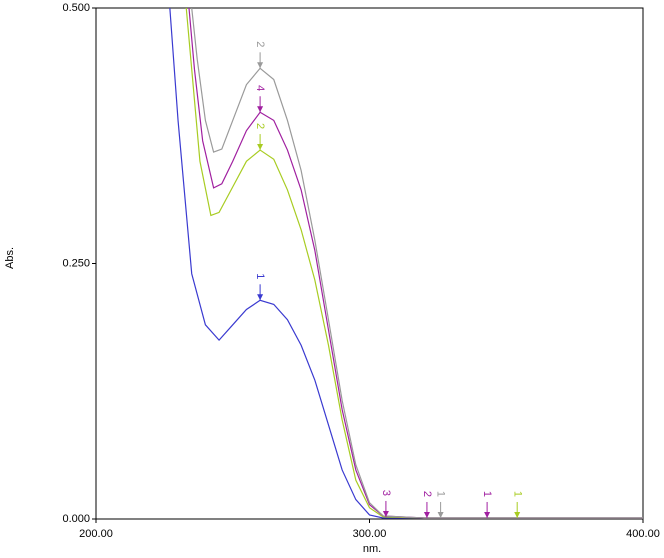 Image resolution: width=664 pixels, height=558 pixels. What do you see at coordinates (10, 258) in the screenshot?
I see `y-axis-label: Abs.` at bounding box center [10, 258].